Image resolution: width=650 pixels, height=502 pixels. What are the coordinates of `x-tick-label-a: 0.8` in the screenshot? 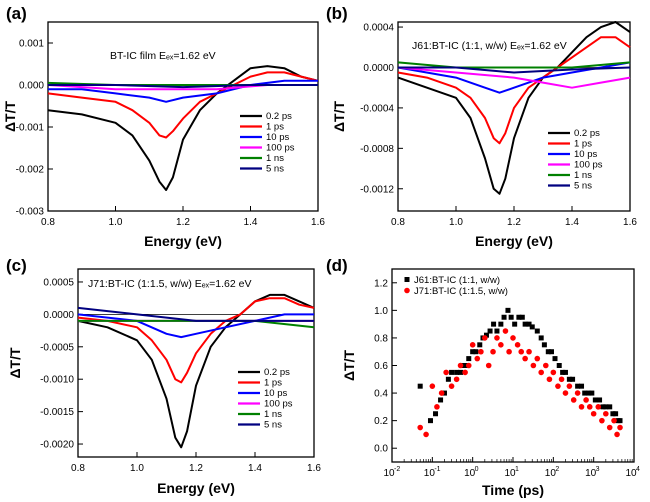 It's located at (48, 222).